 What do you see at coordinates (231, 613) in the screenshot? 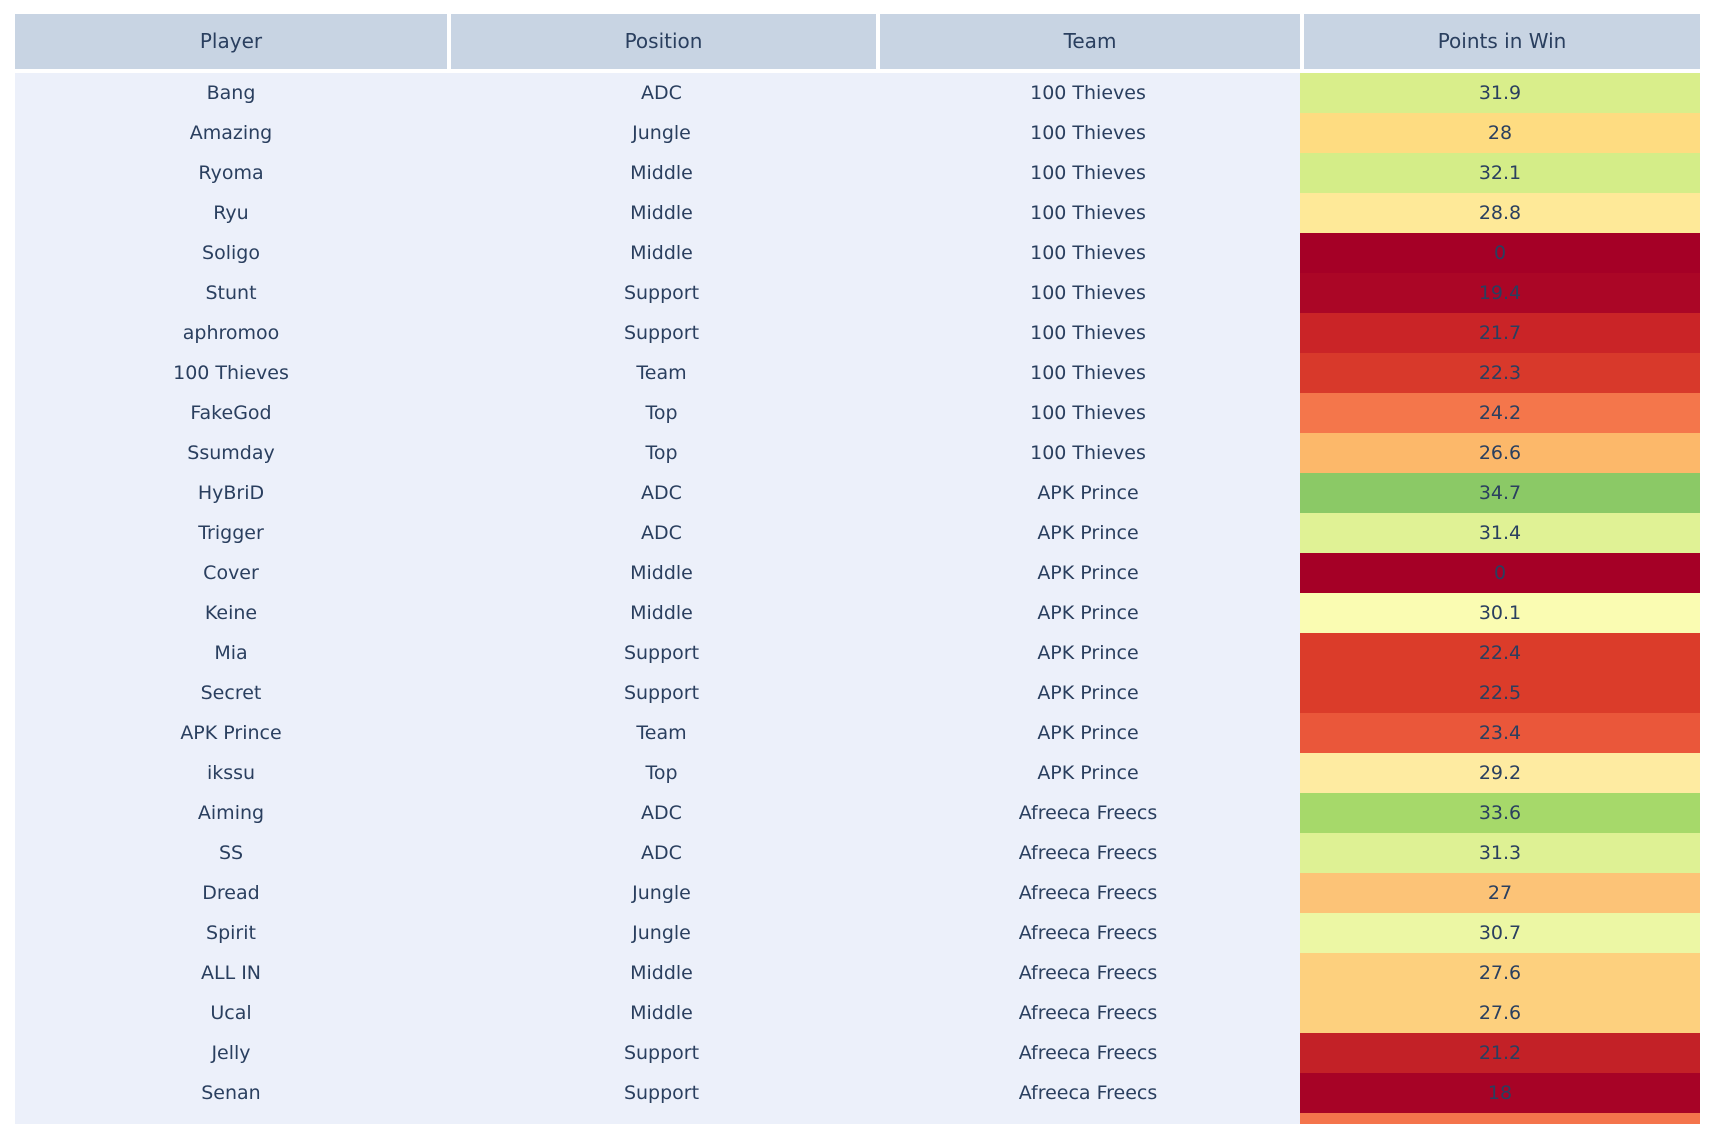
I see `player-cell: Keine` at bounding box center [231, 613].